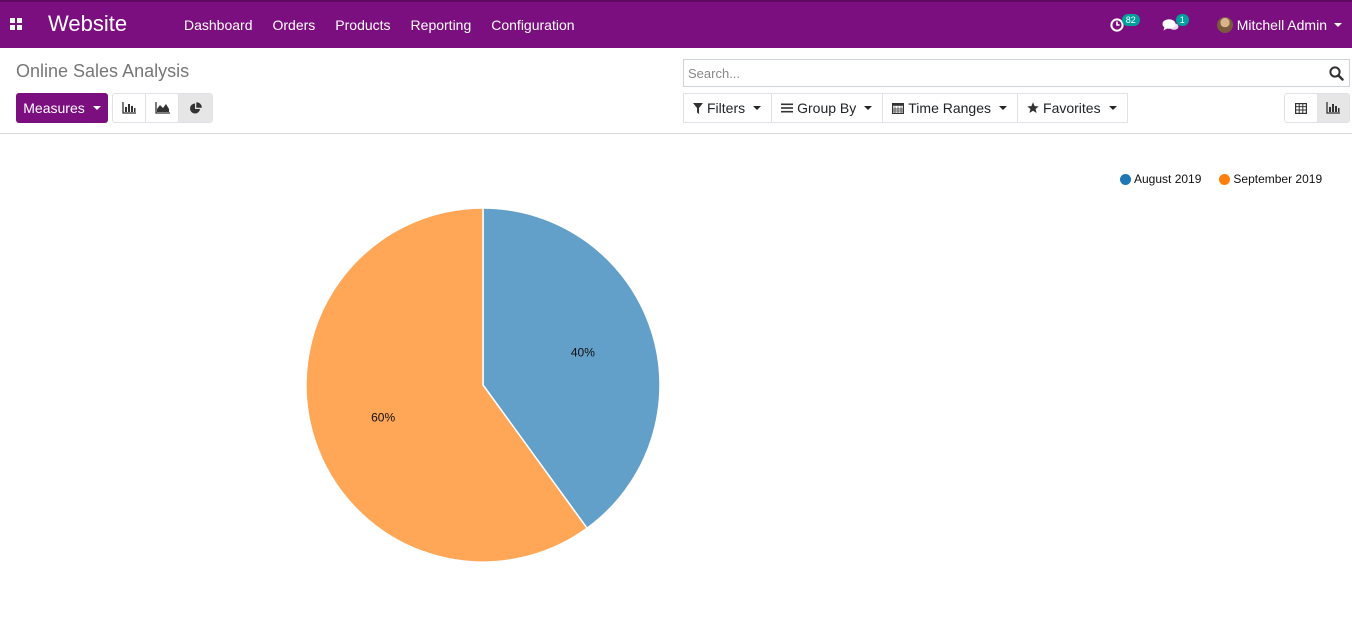 This screenshot has width=1352, height=620. I want to click on menu-item-dashboard: Dashboard, so click(218, 25).